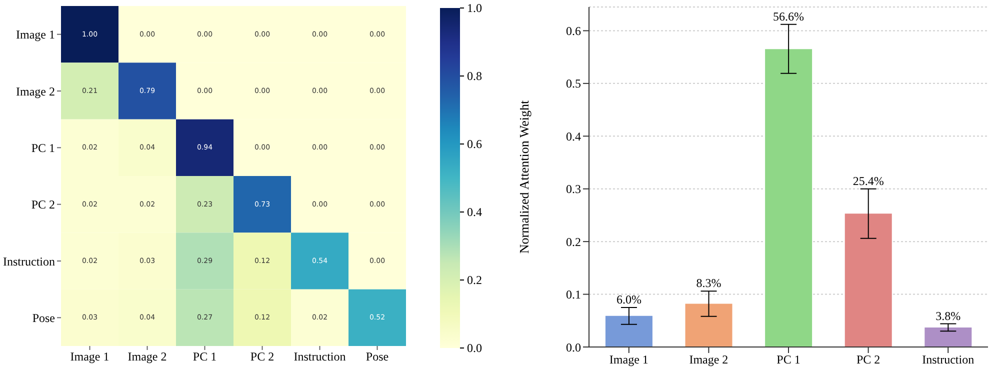  What do you see at coordinates (788, 16) in the screenshot?
I see `data-label: 56.6%` at bounding box center [788, 16].